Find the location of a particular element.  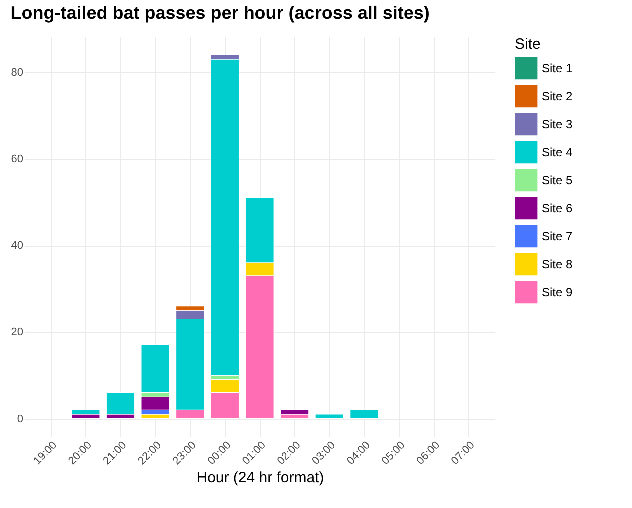

legend-label: Site 5 is located at coordinates (558, 181).